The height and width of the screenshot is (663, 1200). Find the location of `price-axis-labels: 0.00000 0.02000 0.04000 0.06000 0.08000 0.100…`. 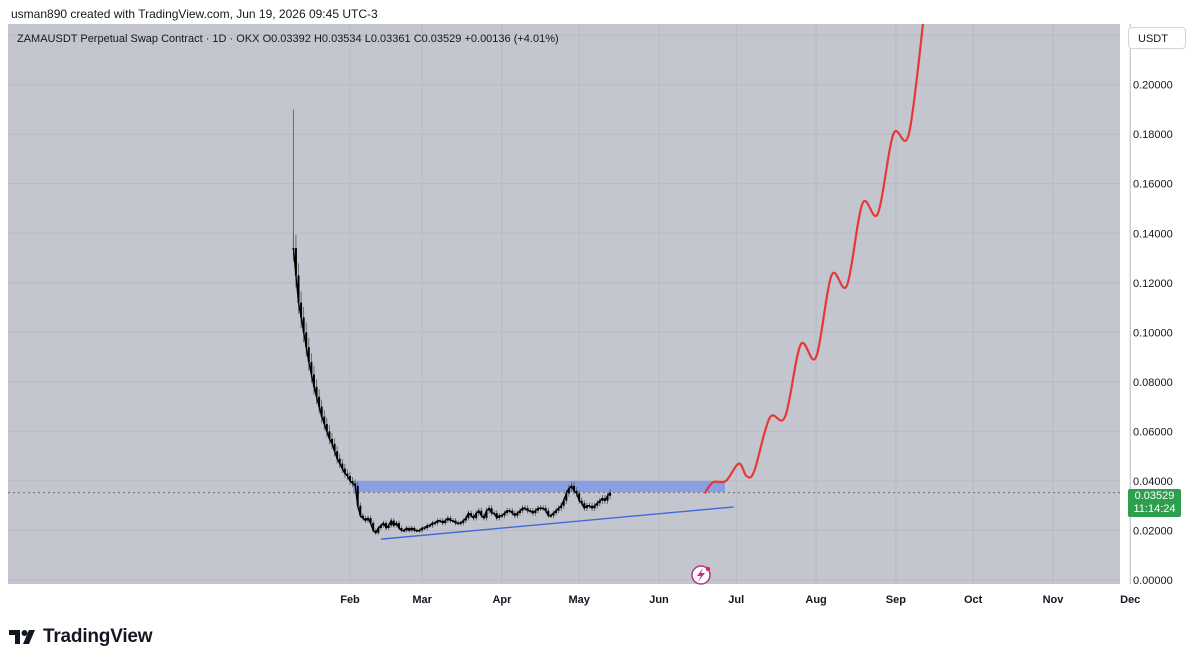

price-axis-labels: 0.00000 0.02000 0.04000 0.06000 0.08000 0.100… is located at coordinates (1153, 308).